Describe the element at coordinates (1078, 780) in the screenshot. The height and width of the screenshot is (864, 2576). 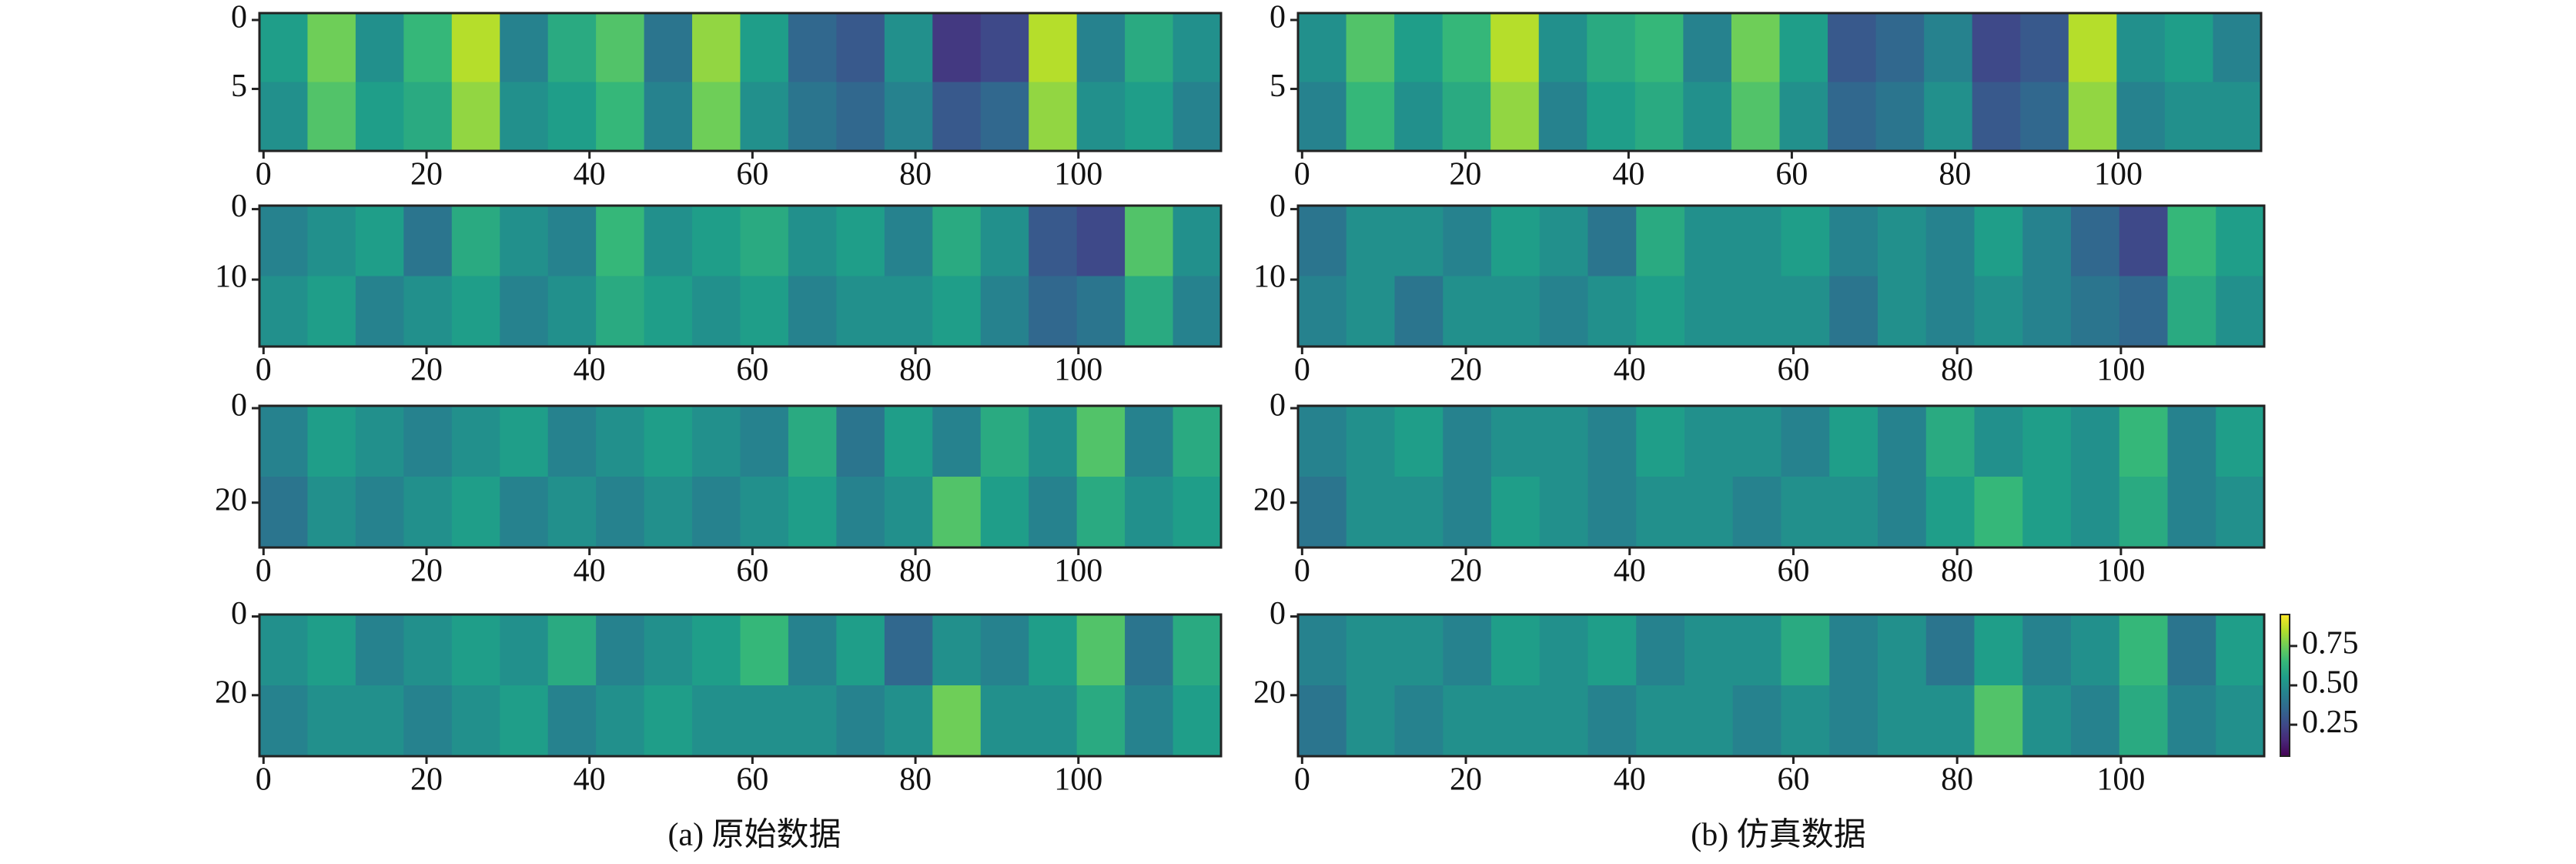
I see `x-tick-label: 100` at that location.